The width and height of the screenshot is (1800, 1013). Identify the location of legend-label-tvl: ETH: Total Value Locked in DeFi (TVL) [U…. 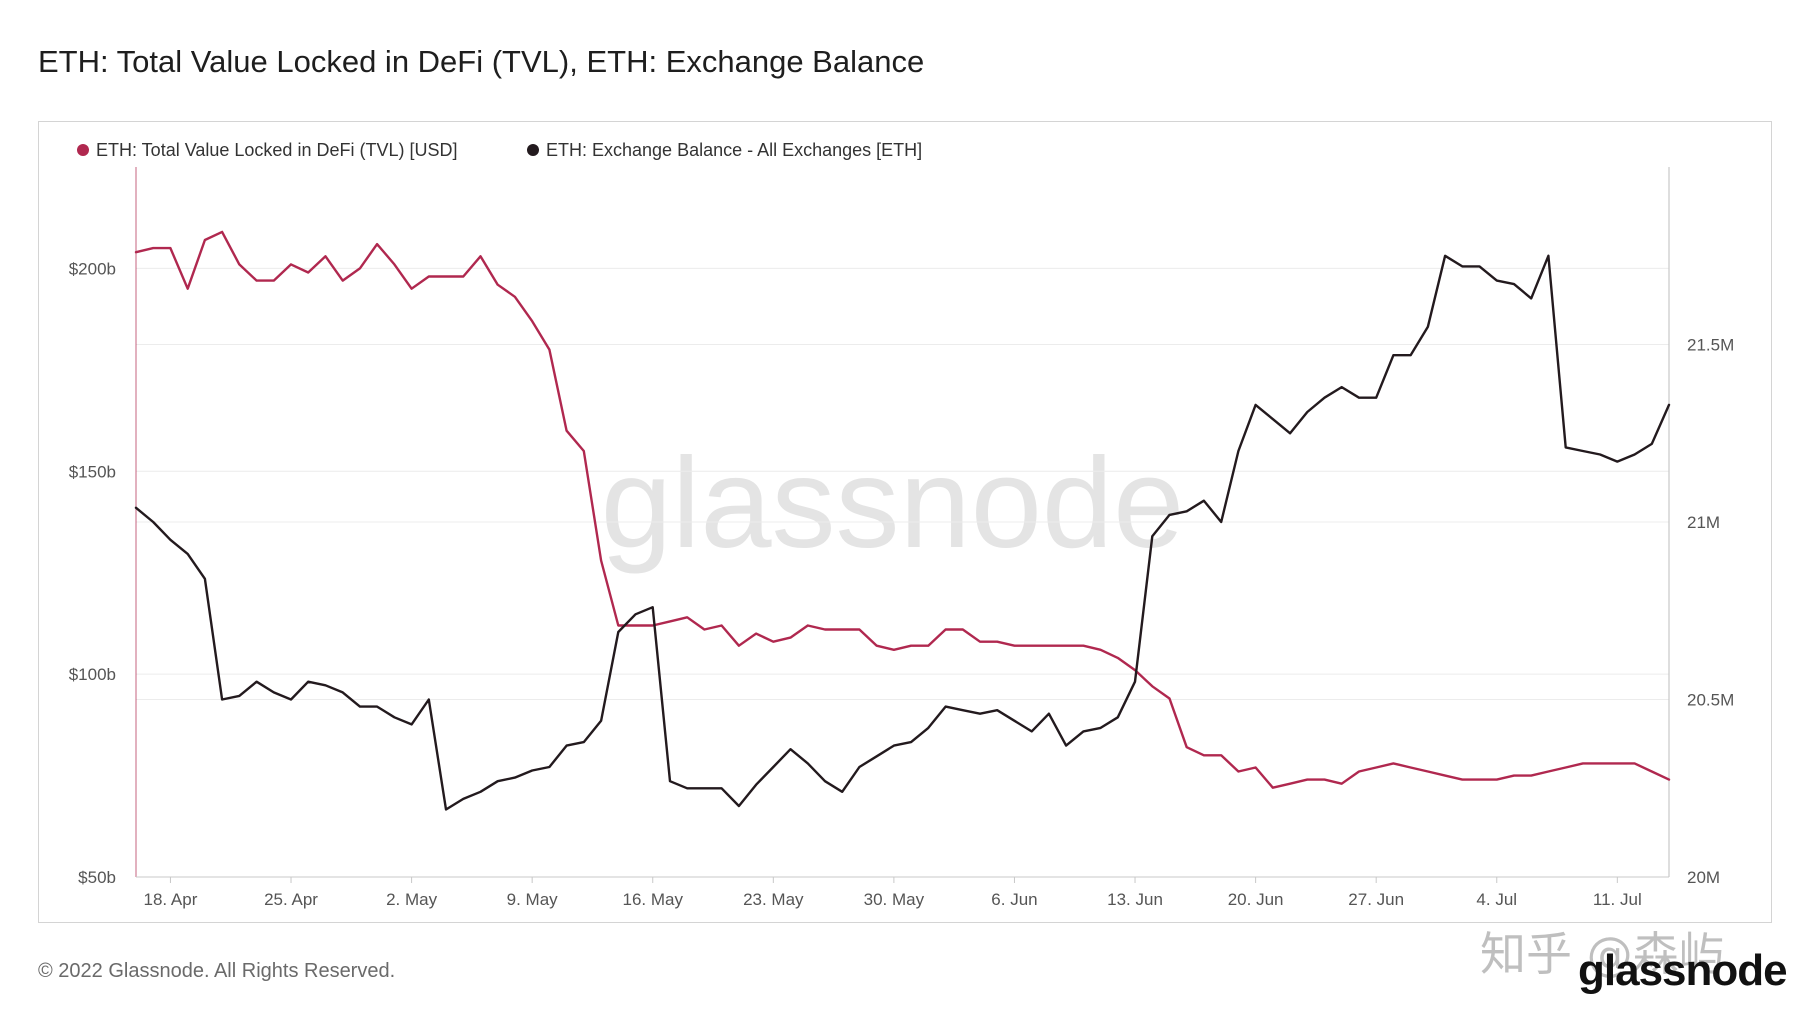
(276, 150).